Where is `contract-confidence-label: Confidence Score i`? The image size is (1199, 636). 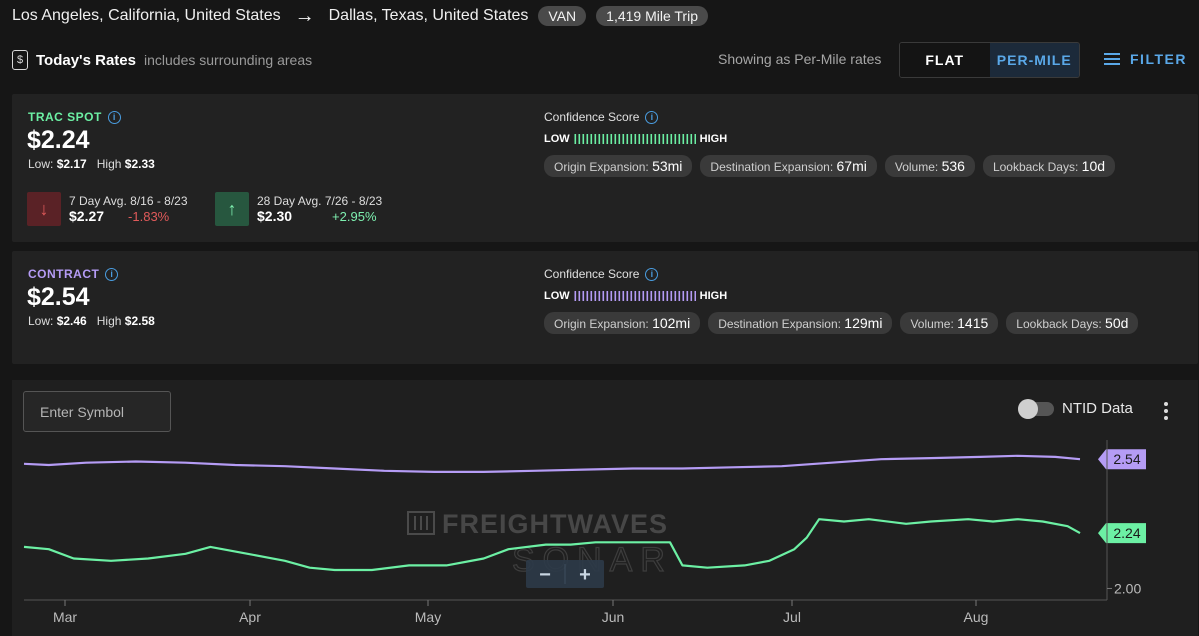
contract-confidence-label: Confidence Score i is located at coordinates (601, 274).